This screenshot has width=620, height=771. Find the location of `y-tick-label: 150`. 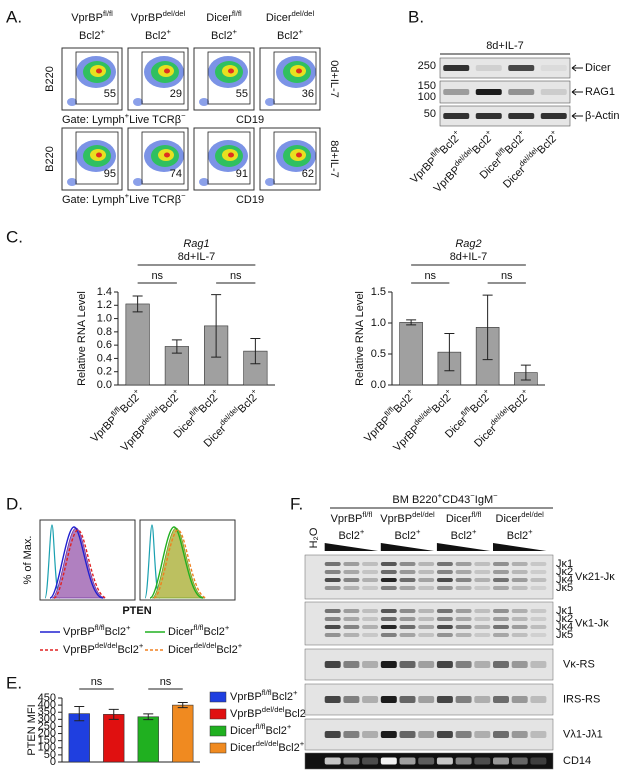

y-tick-label: 150 is located at coordinates (47, 741).